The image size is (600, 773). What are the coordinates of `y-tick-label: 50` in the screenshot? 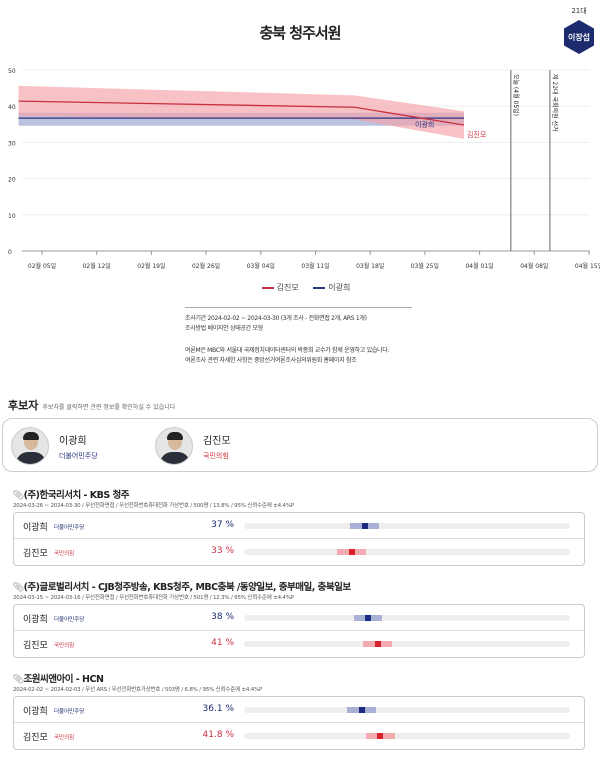 It's located at (12, 71).